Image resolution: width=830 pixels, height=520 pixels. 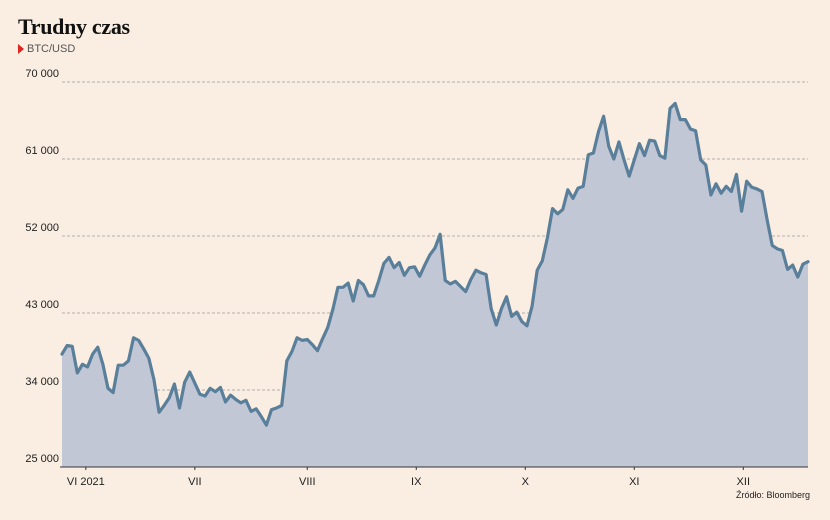 What do you see at coordinates (86, 482) in the screenshot?
I see `x-tick-label: VI 2021` at bounding box center [86, 482].